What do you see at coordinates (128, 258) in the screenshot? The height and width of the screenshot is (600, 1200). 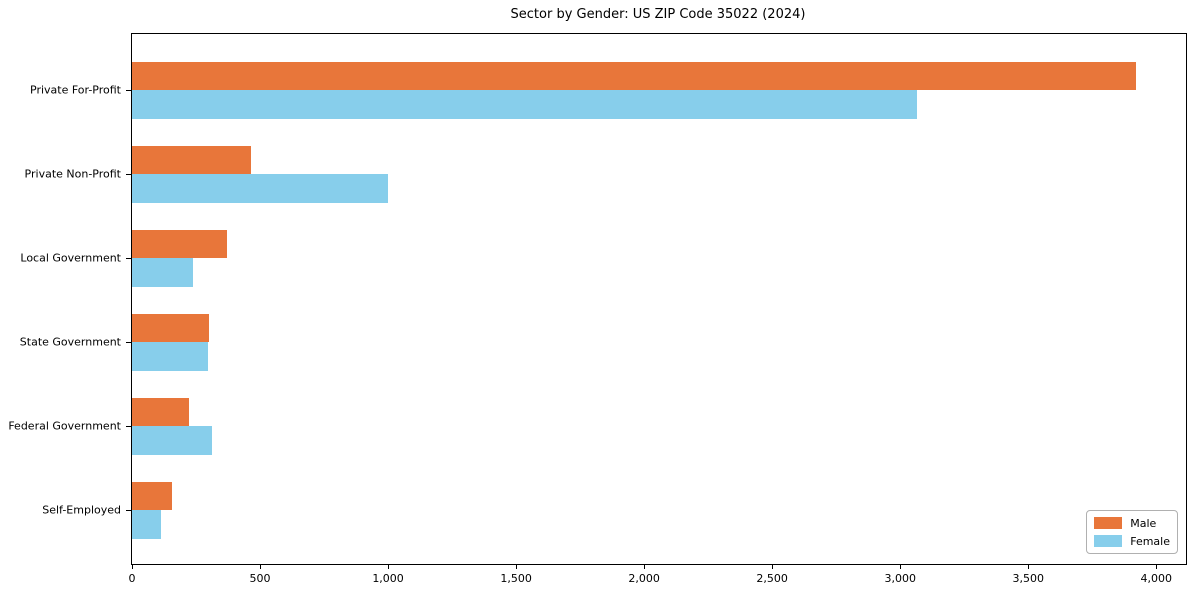 I see `y-axis-tick-local-government` at bounding box center [128, 258].